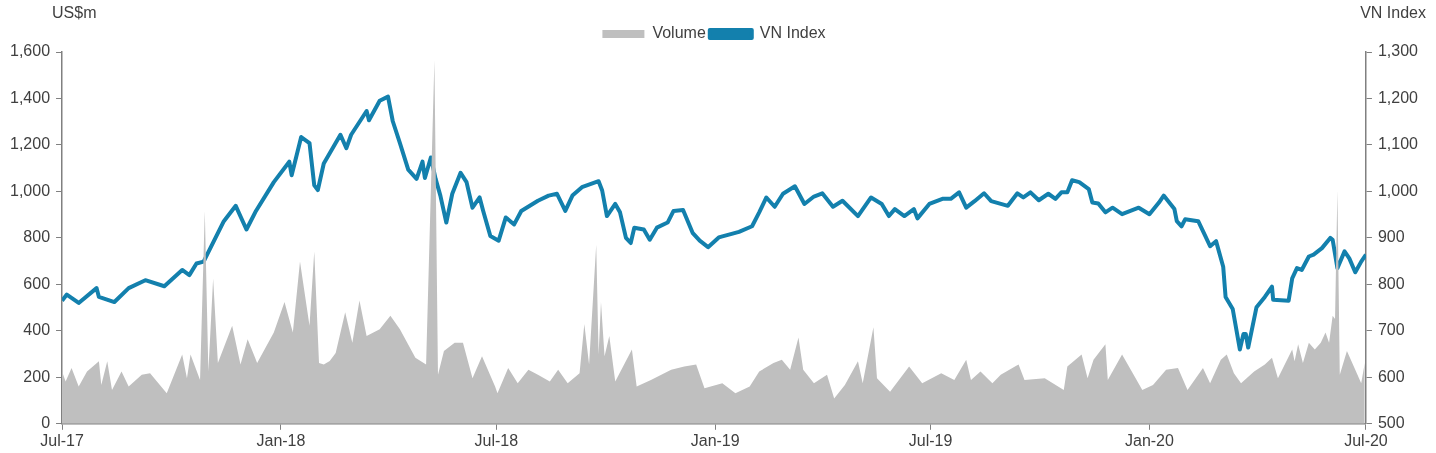 The image size is (1436, 453). I want to click on y-tick-label: 1,600, so click(30, 51).